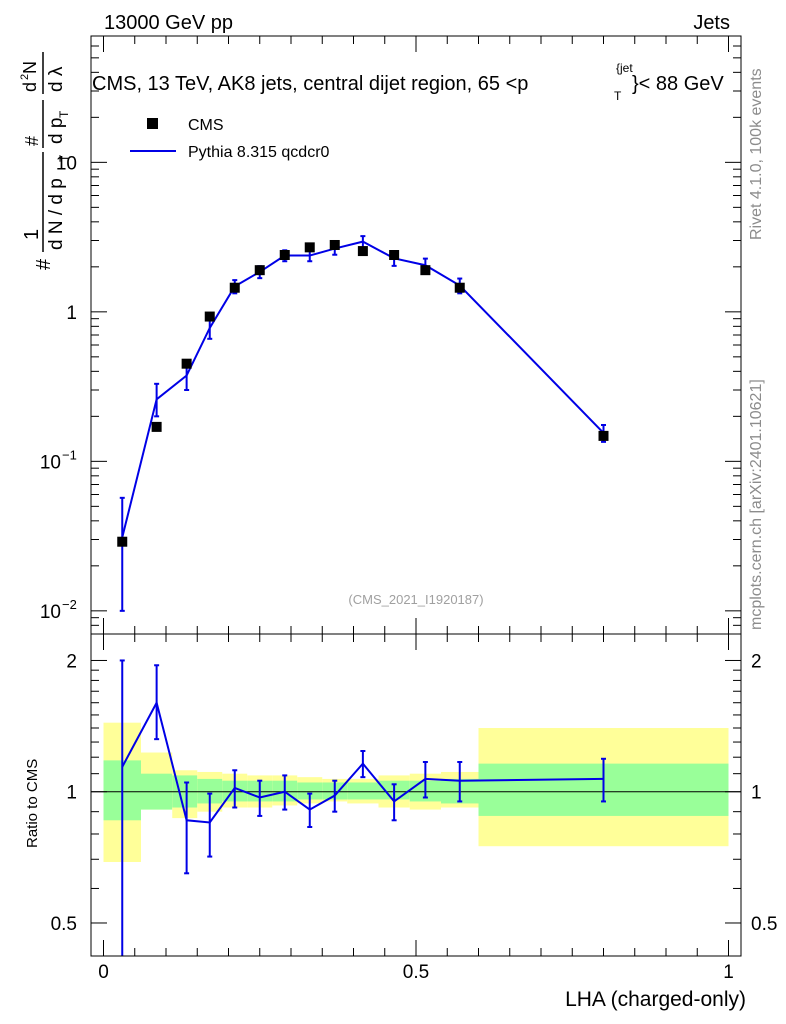  What do you see at coordinates (56, 131) in the screenshot?
I see `ylabel-dp: d p` at bounding box center [56, 131].